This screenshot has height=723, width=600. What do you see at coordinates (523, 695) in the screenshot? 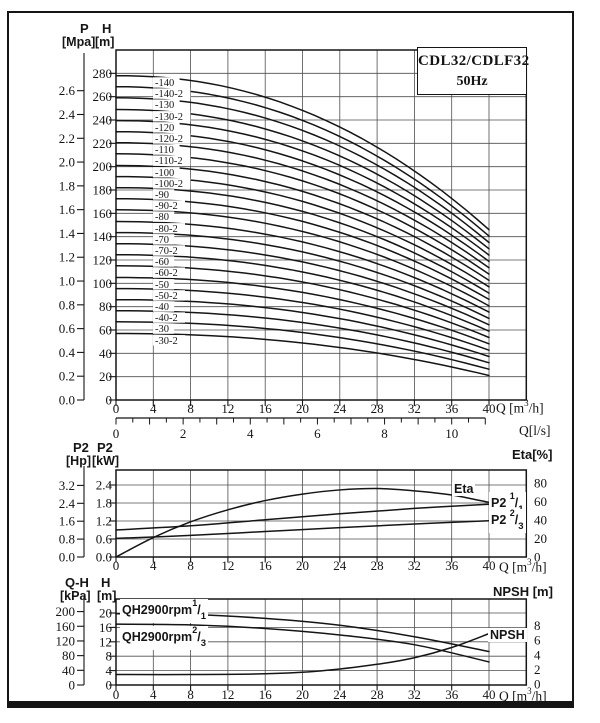
I see `bottom-x-axis-unit: Q [m3/h]` at bounding box center [523, 695].